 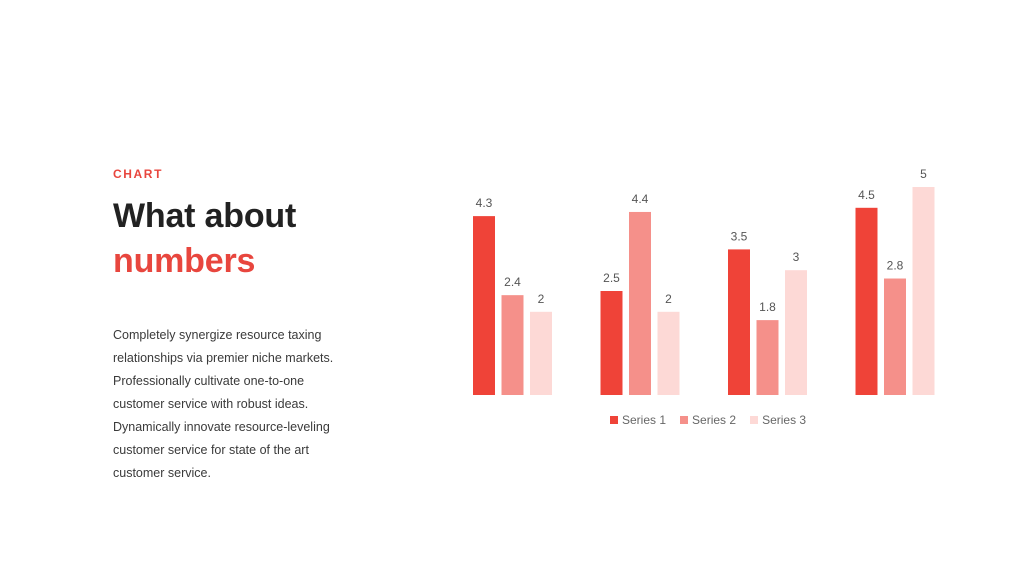 I want to click on title-line-2: numbers, so click(x=184, y=261).